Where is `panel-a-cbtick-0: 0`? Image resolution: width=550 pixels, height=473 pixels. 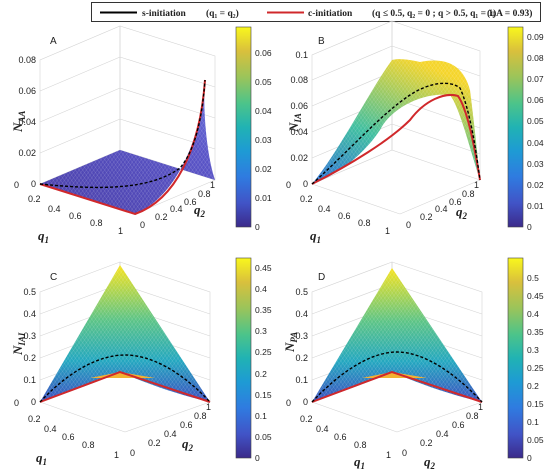 panel-a-cbtick-0: 0 is located at coordinates (257, 227).